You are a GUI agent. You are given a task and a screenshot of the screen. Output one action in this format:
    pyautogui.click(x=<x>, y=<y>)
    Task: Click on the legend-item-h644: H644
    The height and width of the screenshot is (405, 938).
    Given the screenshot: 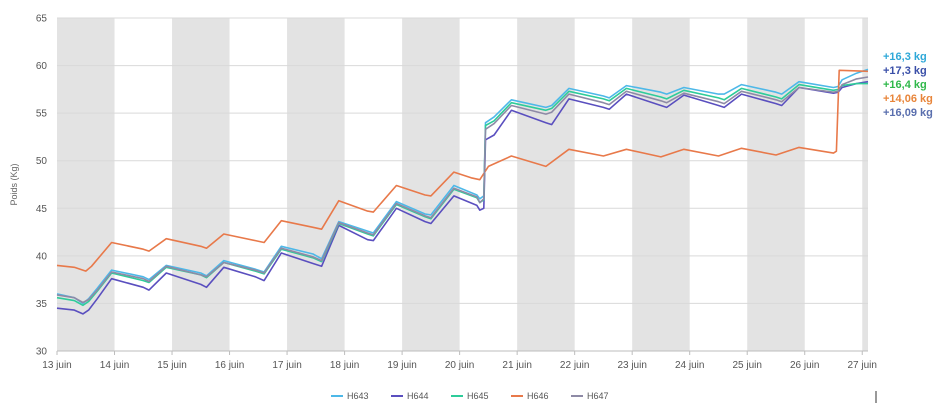 What is the action you would take?
    pyautogui.click(x=410, y=396)
    